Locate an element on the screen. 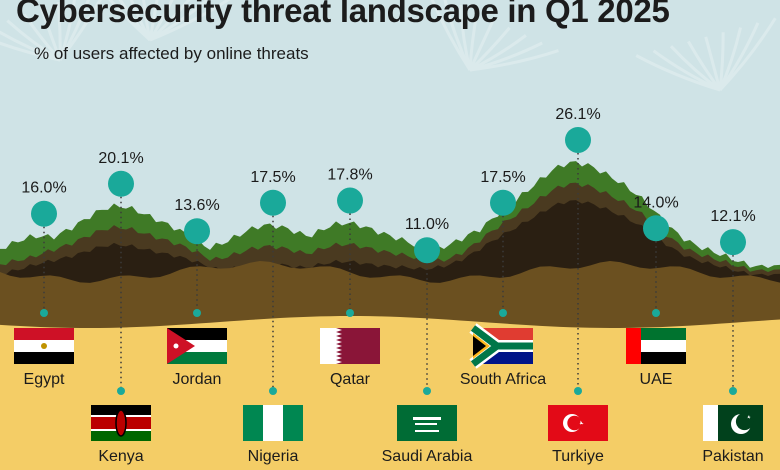  value-label: 13.6% is located at coordinates (196, 205).